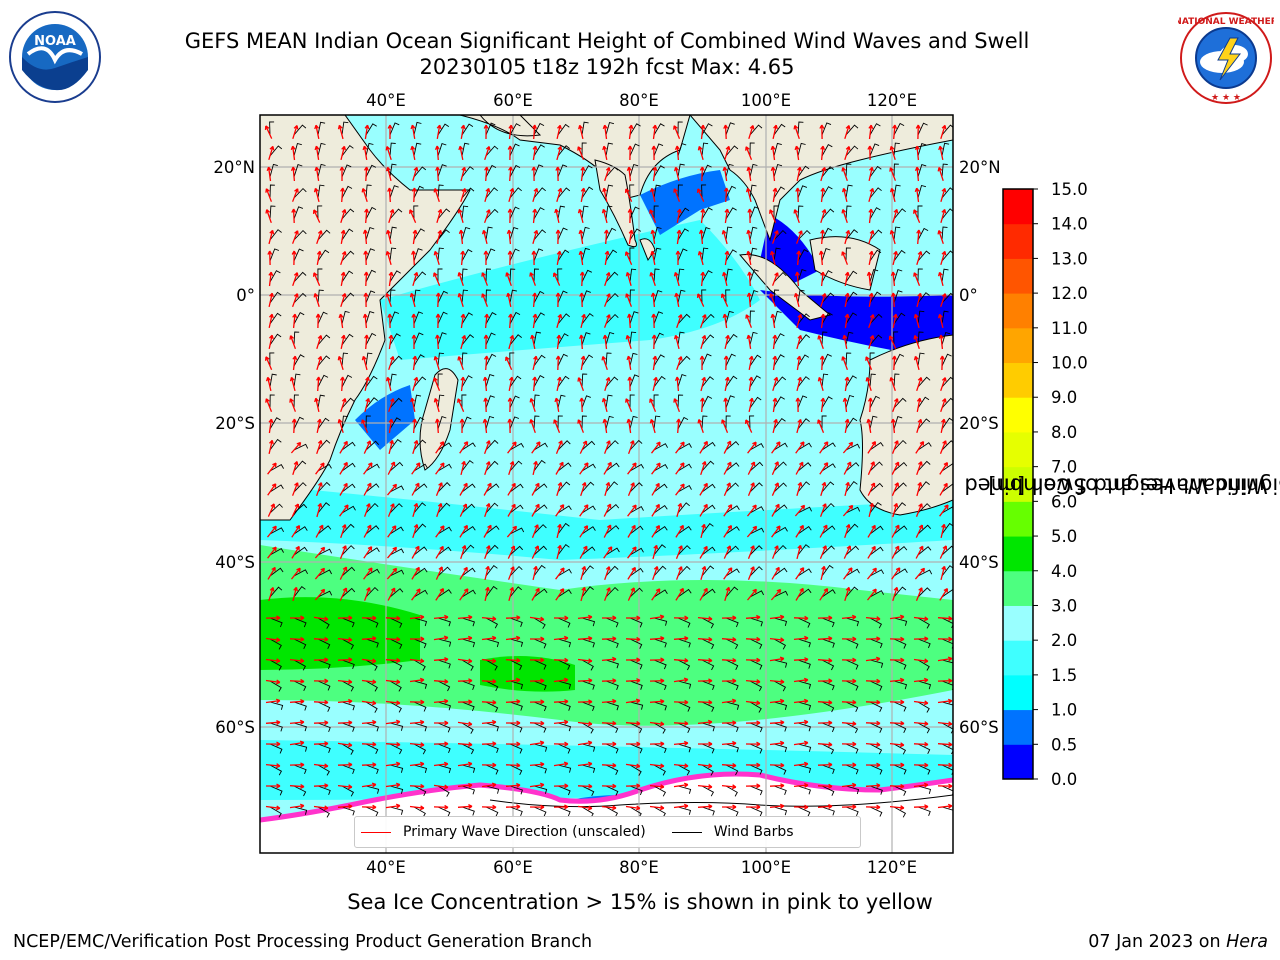 The height and width of the screenshot is (960, 1280). Describe the element at coordinates (386, 867) in the screenshot. I see `lon-tick-bottom: 40°E` at that location.